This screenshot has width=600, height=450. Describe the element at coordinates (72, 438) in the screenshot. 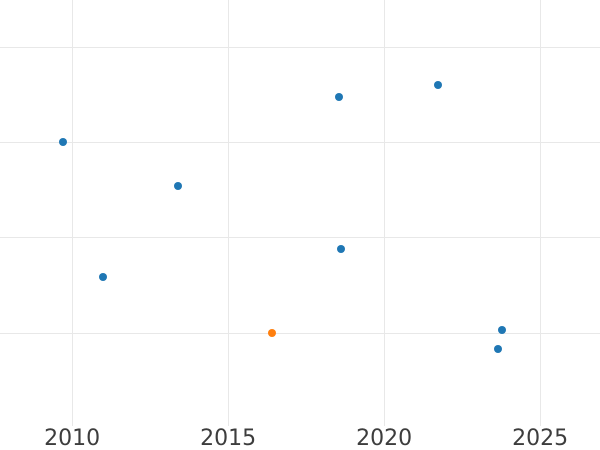

I see `x-tick-label: 2010` at that location.